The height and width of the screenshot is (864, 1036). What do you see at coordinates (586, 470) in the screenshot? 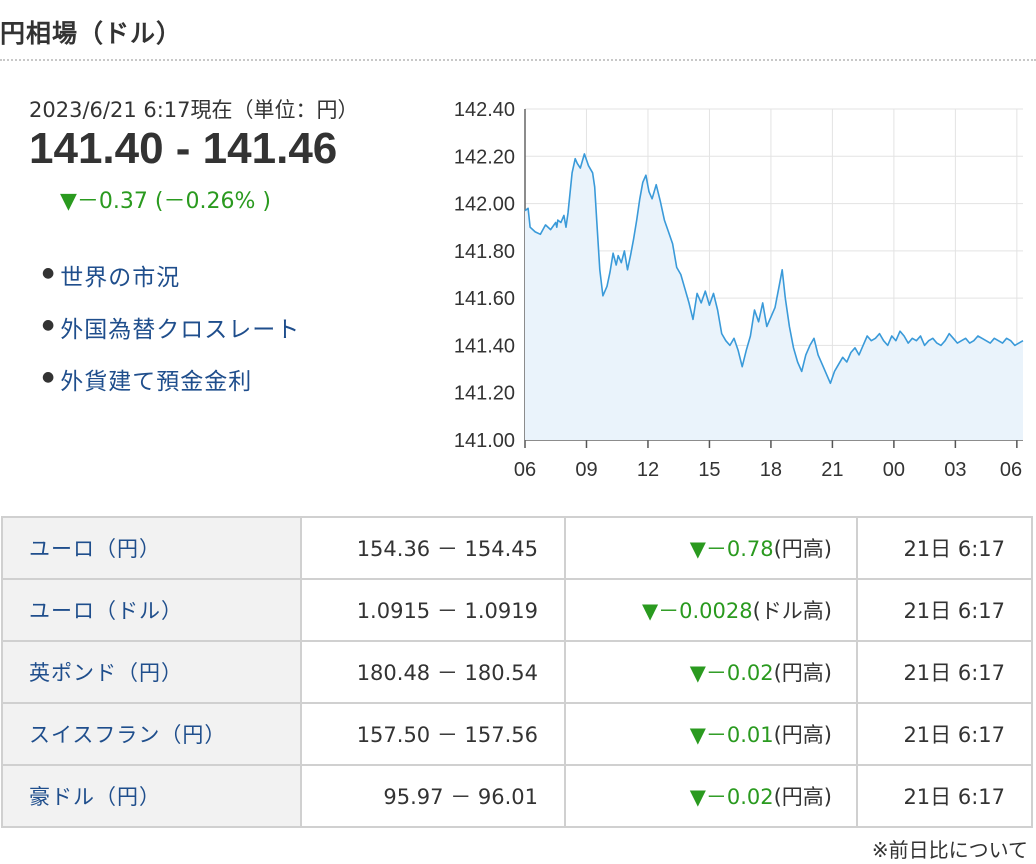
I see `x-tick-label: 09` at bounding box center [586, 470].